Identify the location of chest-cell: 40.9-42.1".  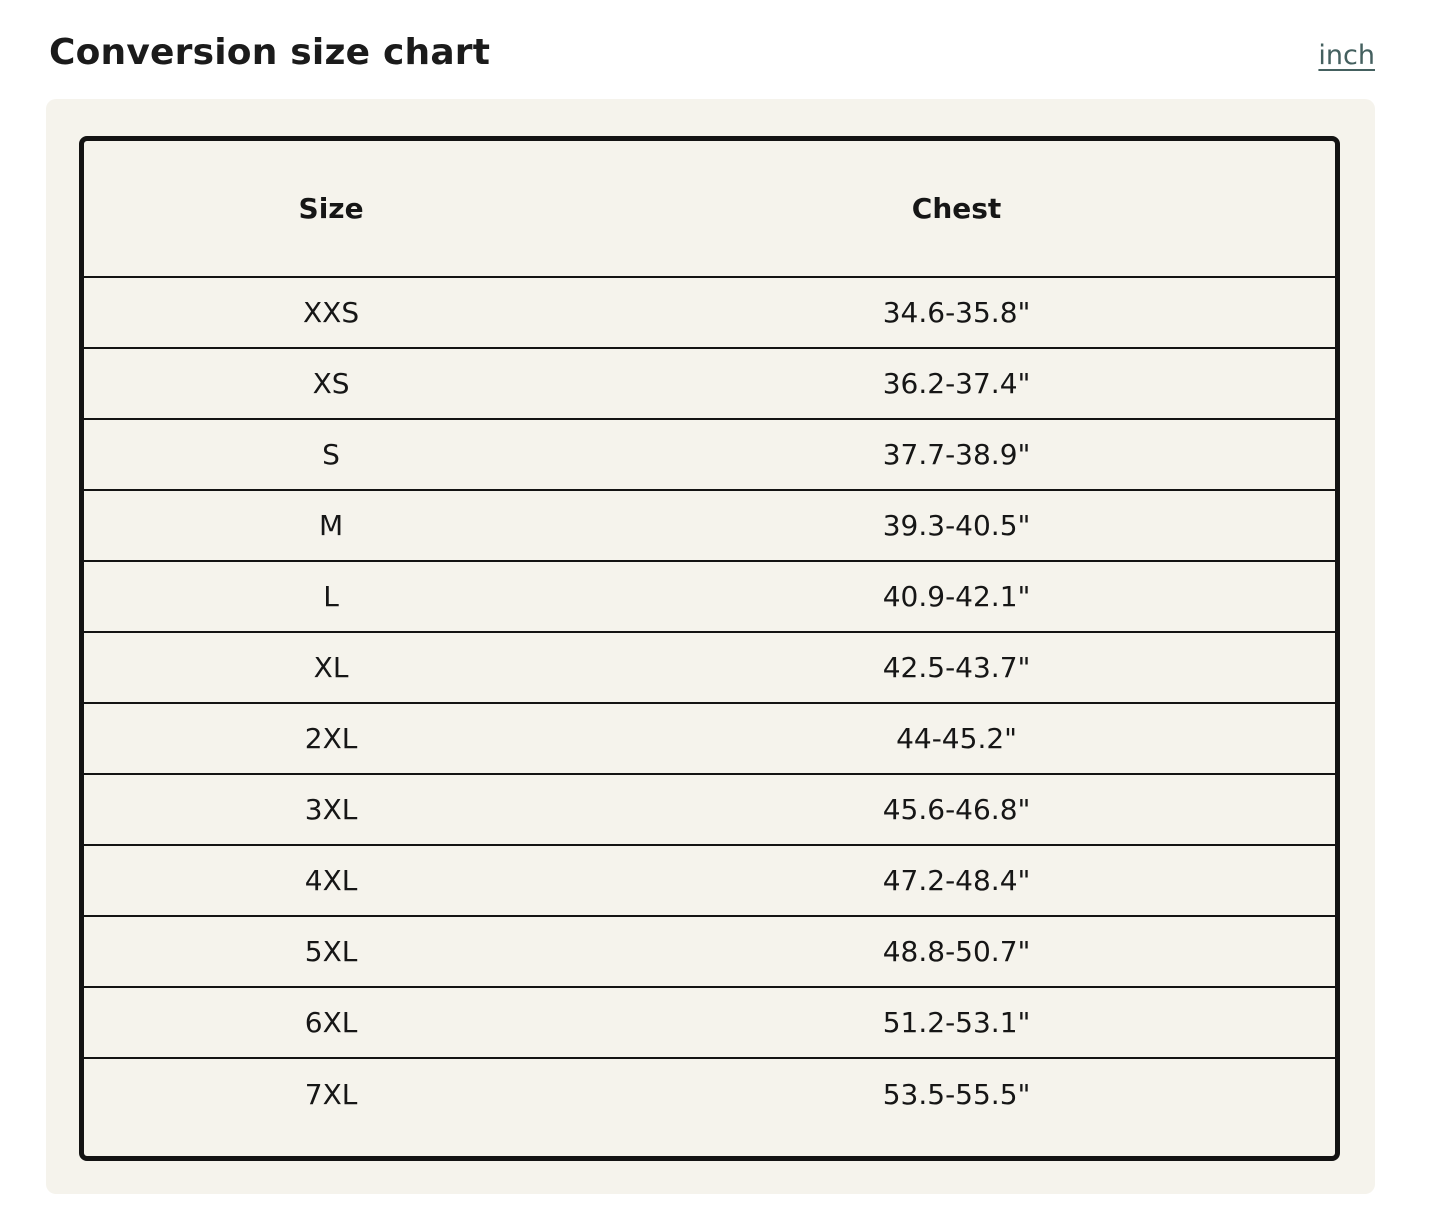
(956, 597).